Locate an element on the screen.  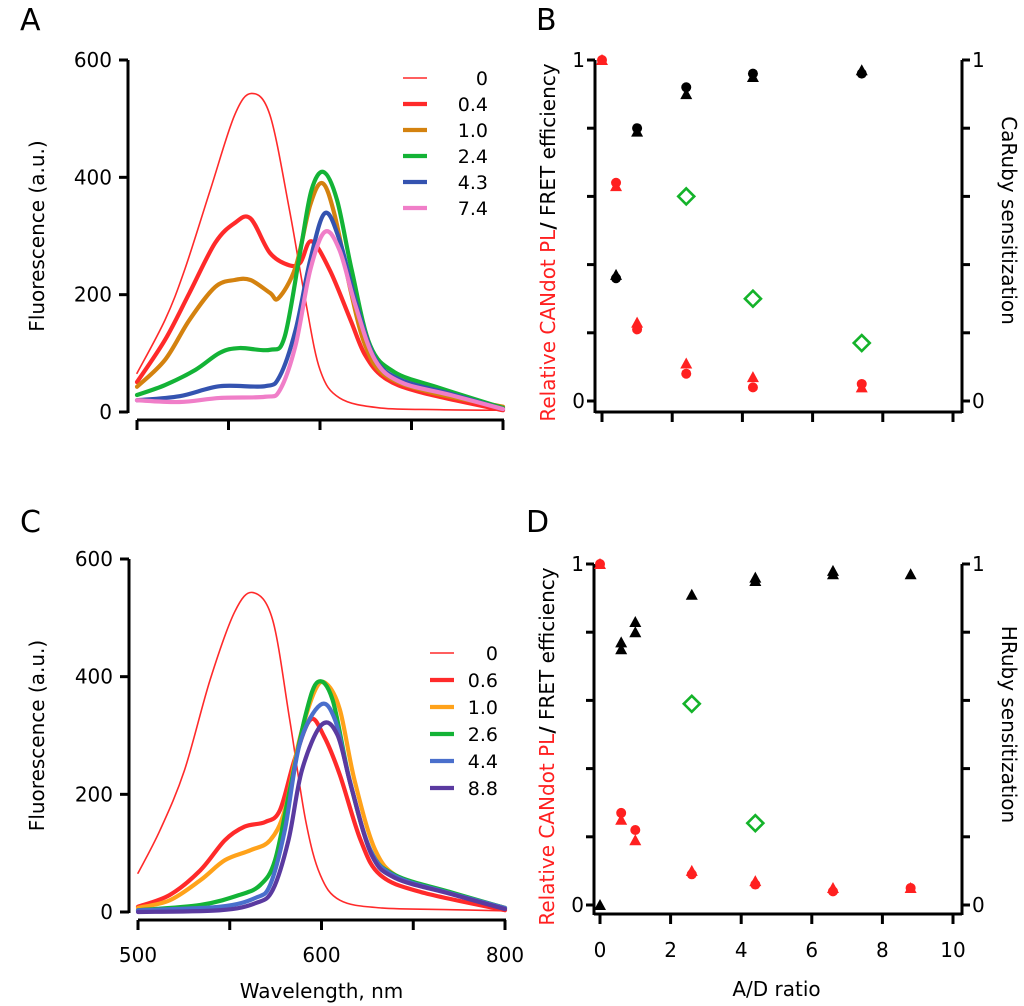
panel-letter-b: B is located at coordinates (546, 20).